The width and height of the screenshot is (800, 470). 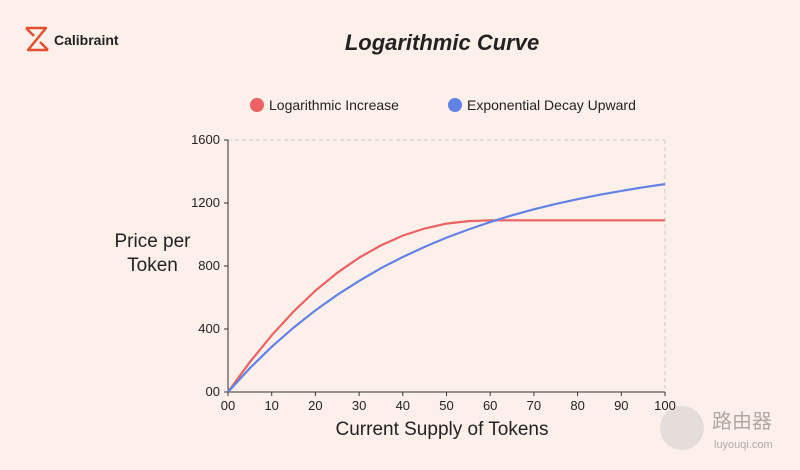 I want to click on logo: Calibraint, so click(x=72, y=39).